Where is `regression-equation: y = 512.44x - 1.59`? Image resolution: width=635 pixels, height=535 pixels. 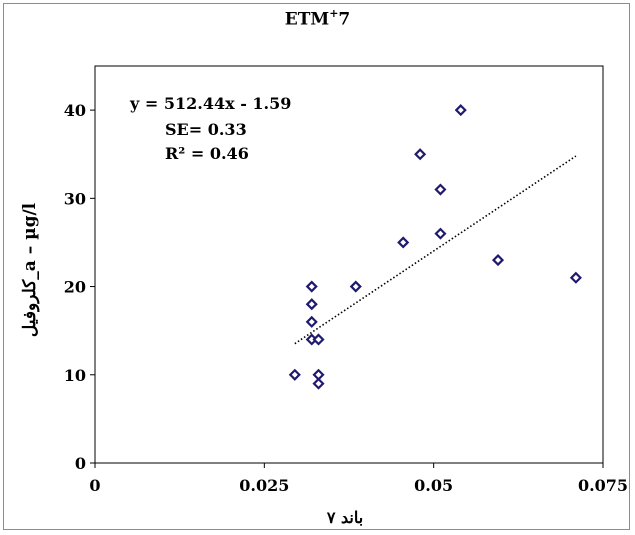 regression-equation: y = 512.44x - 1.59 is located at coordinates (211, 103).